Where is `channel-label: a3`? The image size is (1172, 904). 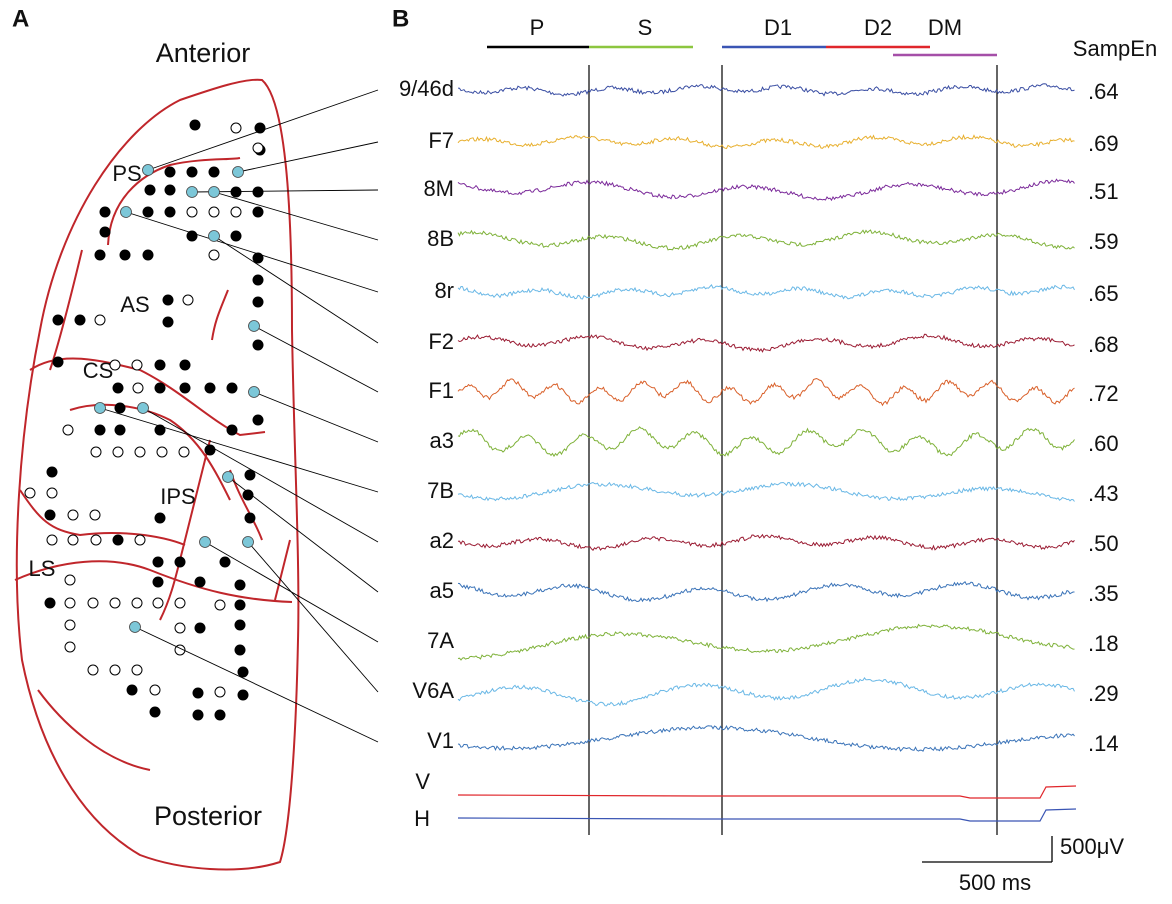
channel-label: a3 is located at coordinates (442, 440).